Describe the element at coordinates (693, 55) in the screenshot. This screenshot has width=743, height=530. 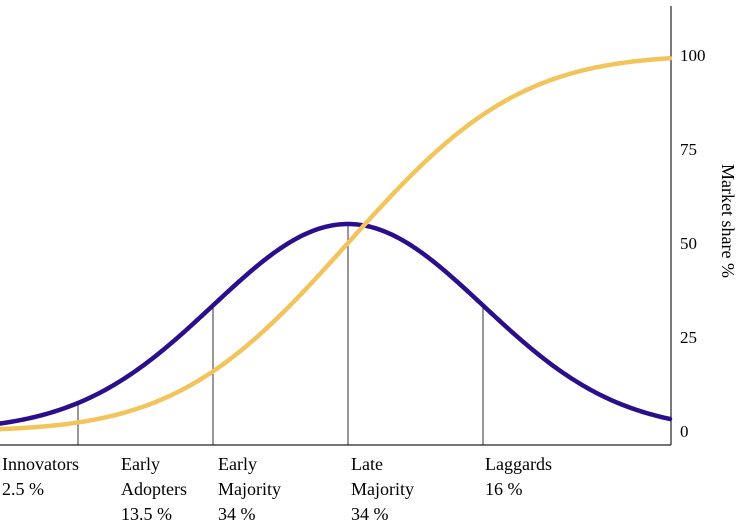
I see `y-tick-label: 100` at that location.